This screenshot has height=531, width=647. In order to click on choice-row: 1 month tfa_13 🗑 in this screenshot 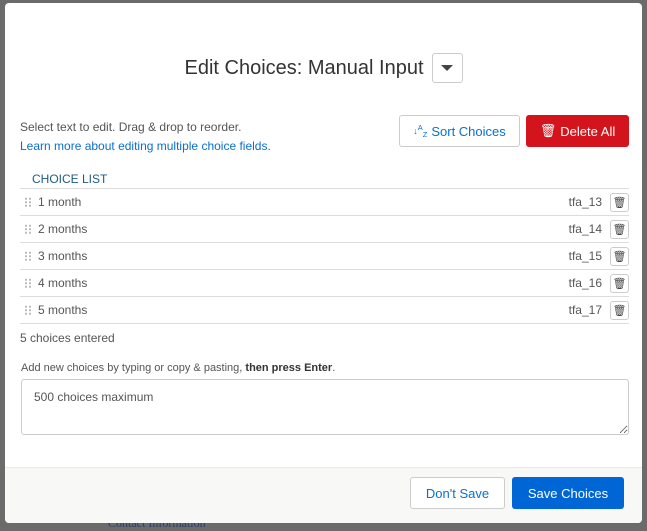, I will do `click(324, 202)`.